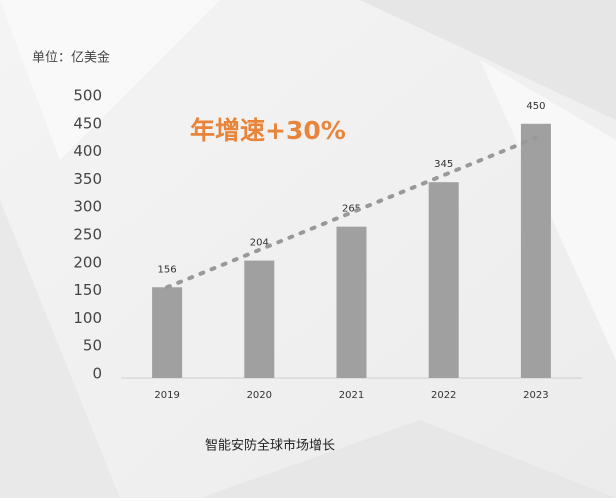 This screenshot has width=616, height=502. What do you see at coordinates (87, 235) in the screenshot?
I see `y-tick-label: 250` at bounding box center [87, 235].